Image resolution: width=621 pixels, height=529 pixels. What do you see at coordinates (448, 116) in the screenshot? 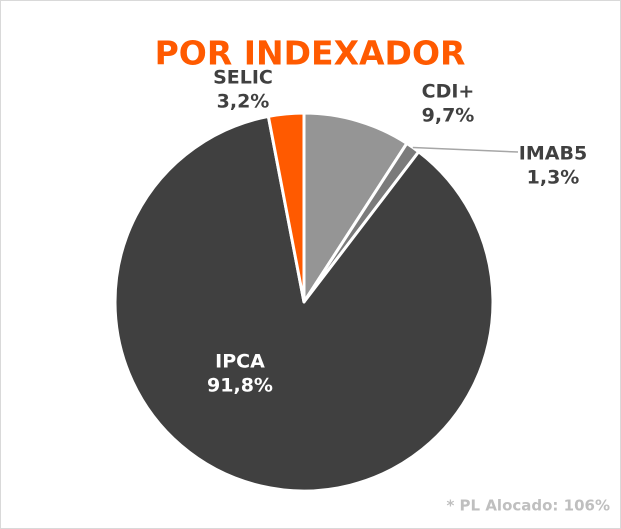
I see `slice-value: 9,7%` at bounding box center [448, 116].